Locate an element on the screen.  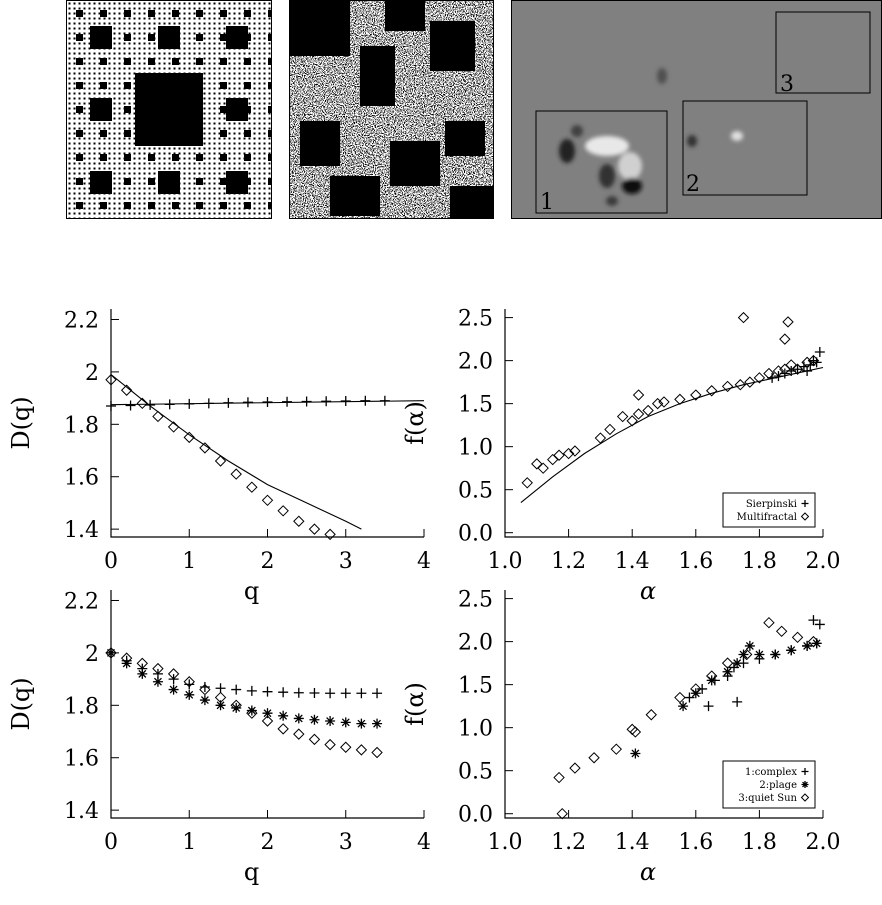
axis-frame is located at coordinates (267, 704).